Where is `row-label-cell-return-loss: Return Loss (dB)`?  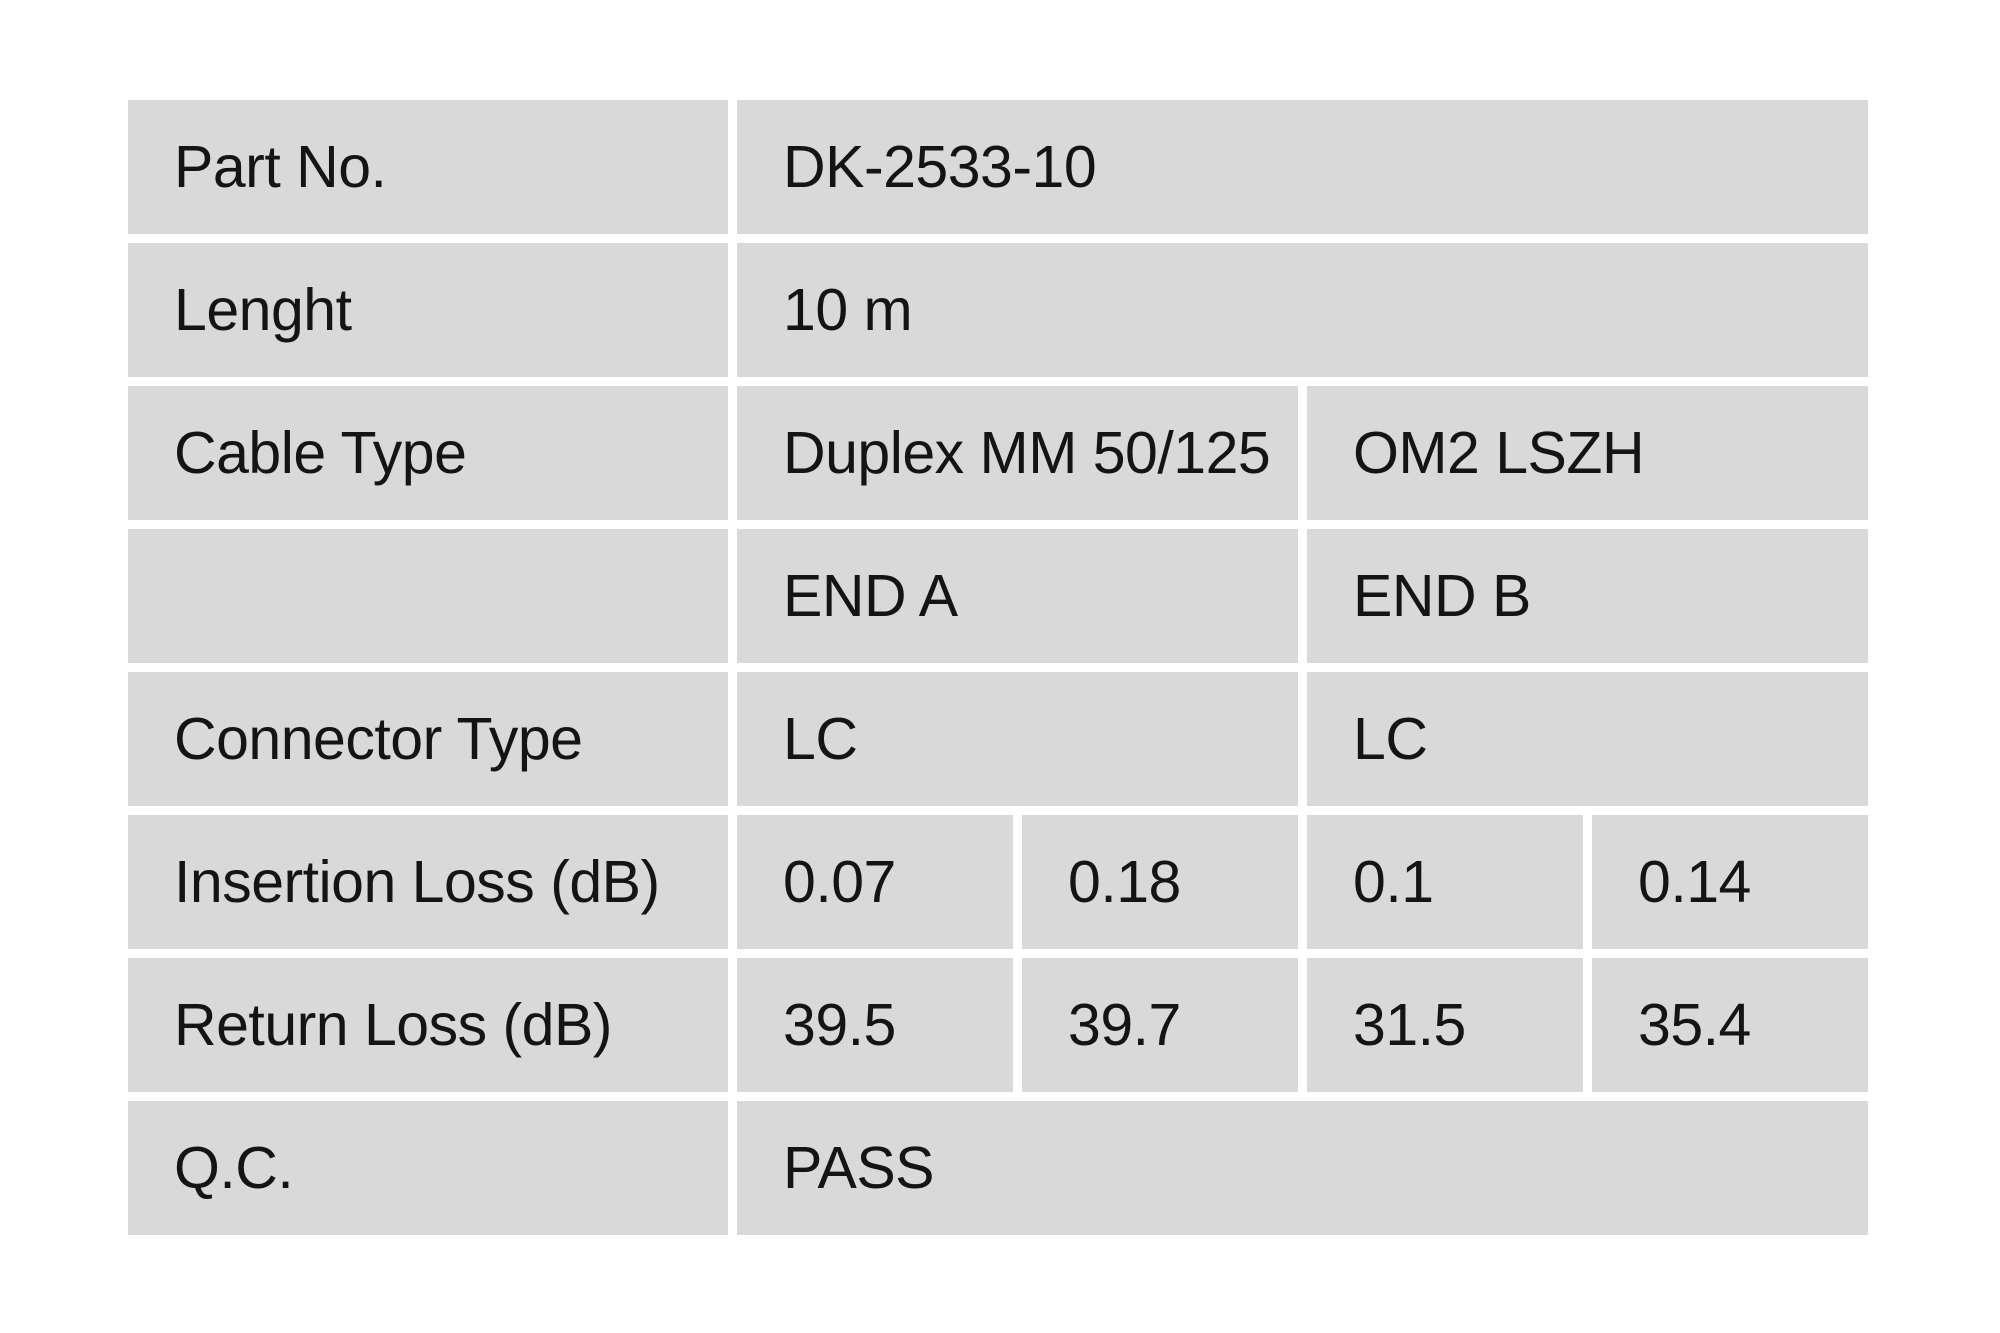
row-label-cell-return-loss: Return Loss (dB) is located at coordinates (428, 1025).